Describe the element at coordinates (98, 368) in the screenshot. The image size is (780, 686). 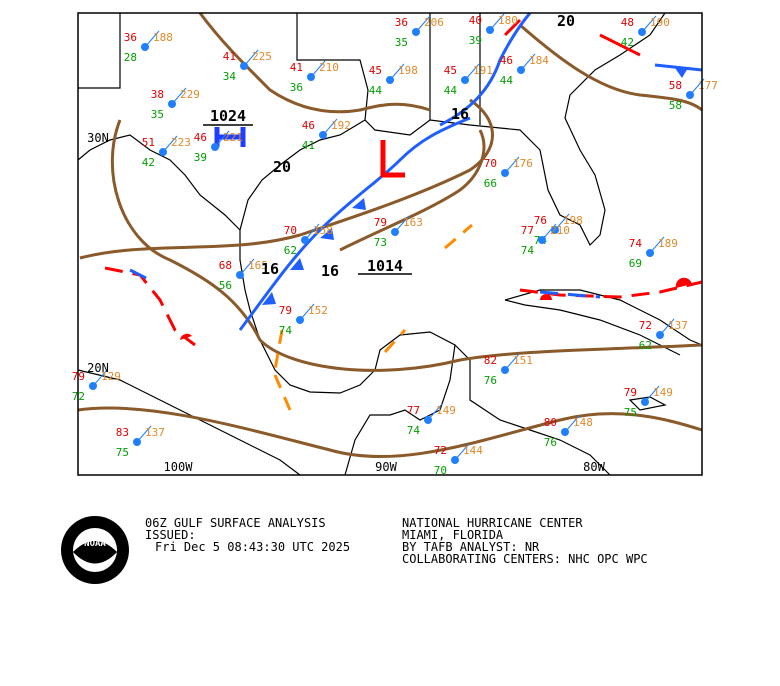
I see `grid-label: 20N` at that location.